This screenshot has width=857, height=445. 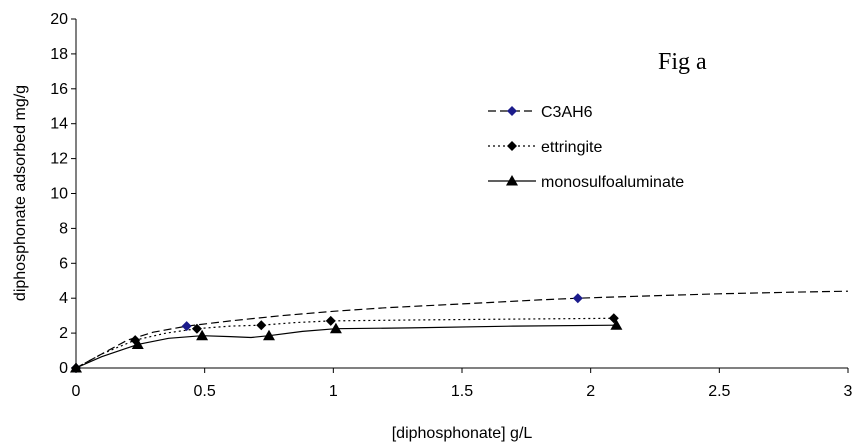 What do you see at coordinates (63, 298) in the screenshot?
I see `y-tick-label: 4` at bounding box center [63, 298].